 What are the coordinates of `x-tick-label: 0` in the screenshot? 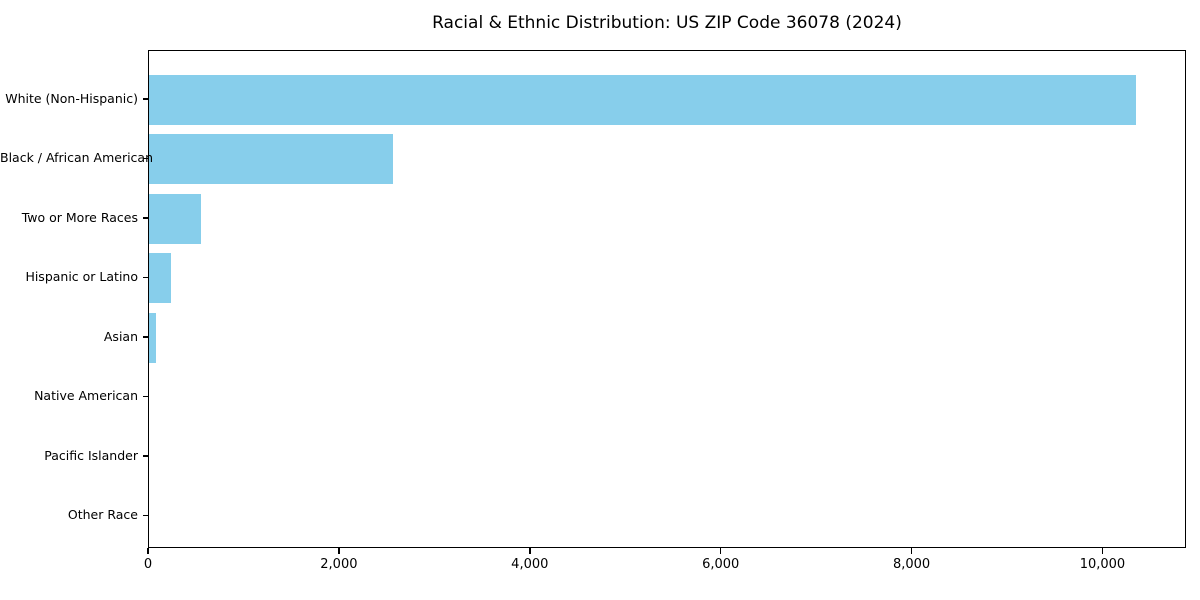 It's located at (148, 564).